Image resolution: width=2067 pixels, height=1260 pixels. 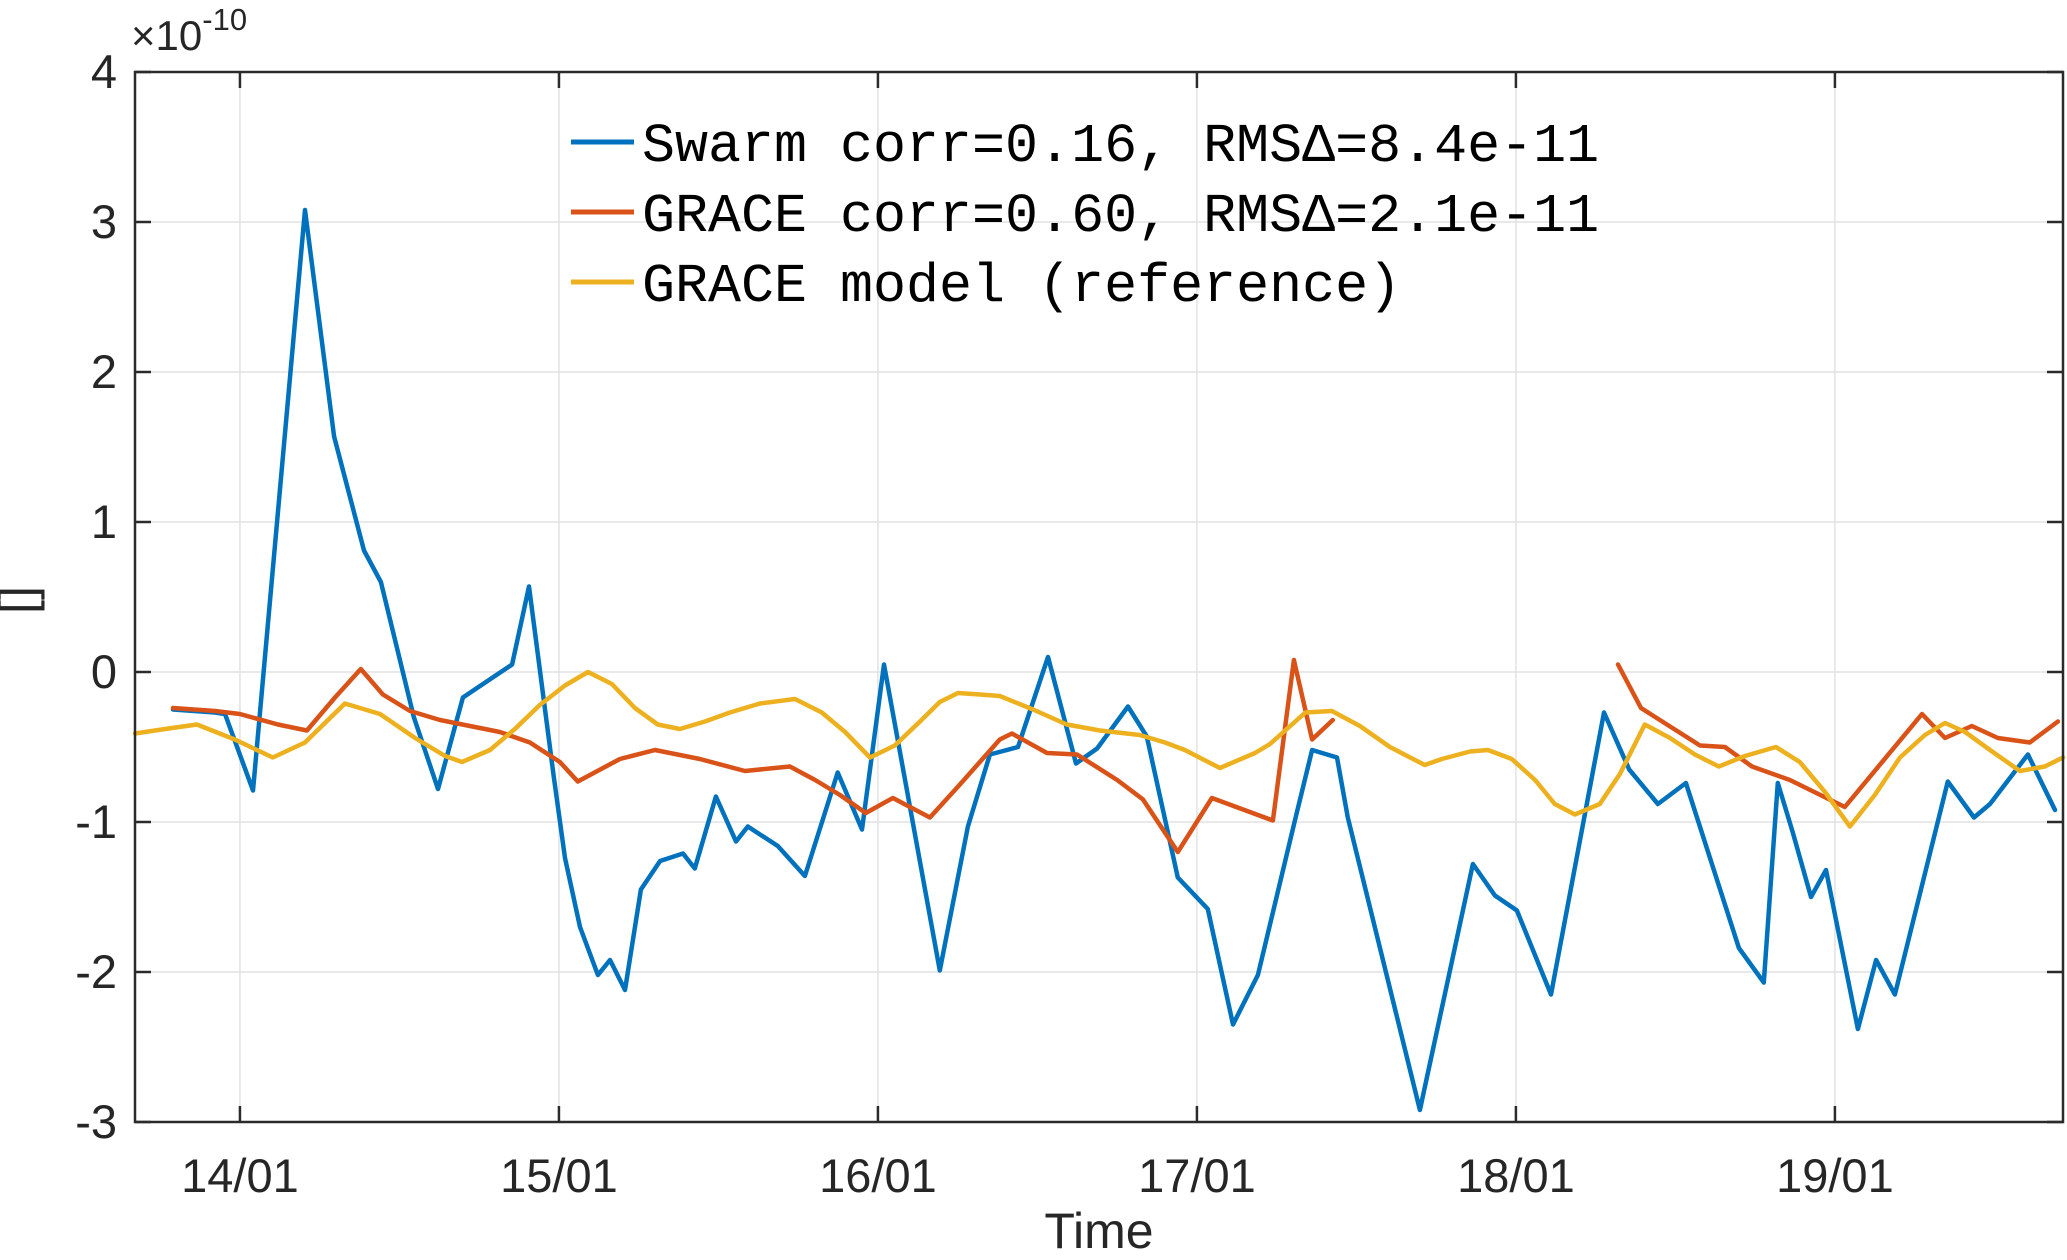 I want to click on y-tick-label: 1, so click(x=104, y=521).